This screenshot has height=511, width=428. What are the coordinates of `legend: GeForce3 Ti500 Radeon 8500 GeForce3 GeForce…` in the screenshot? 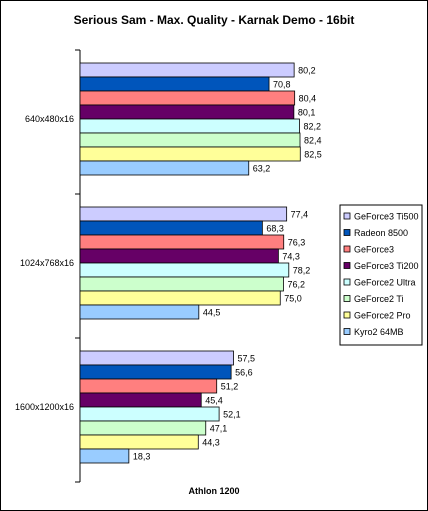 It's located at (381, 275).